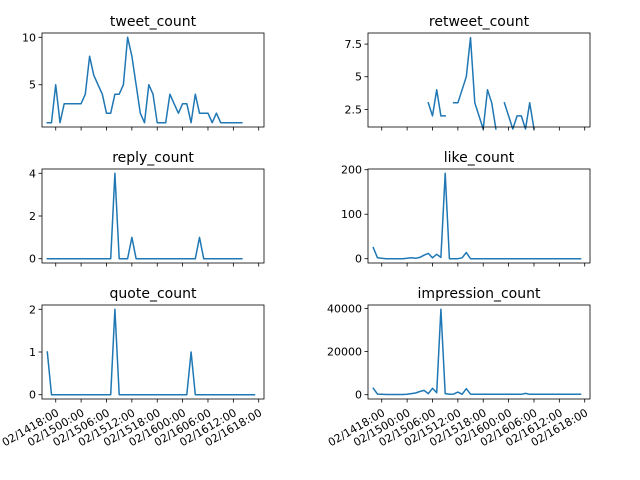  Describe the element at coordinates (354, 109) in the screenshot. I see `retweet-count-y-tick-label: 2.5` at that location.